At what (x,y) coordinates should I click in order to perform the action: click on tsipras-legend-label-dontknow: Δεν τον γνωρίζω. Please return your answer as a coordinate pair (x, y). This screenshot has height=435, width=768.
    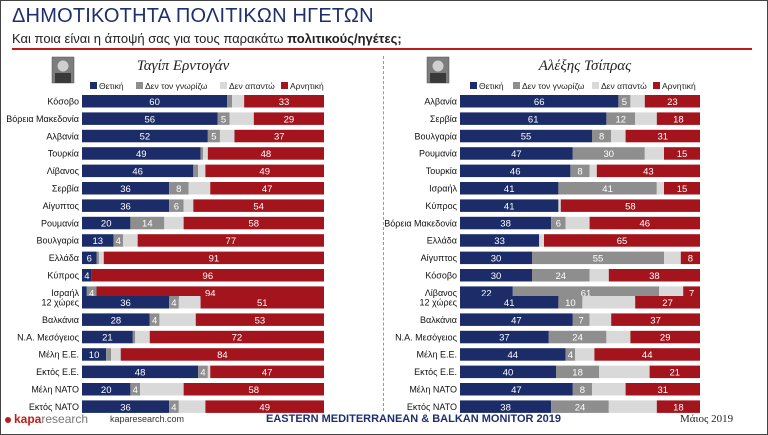
    Looking at the image, I should click on (553, 86).